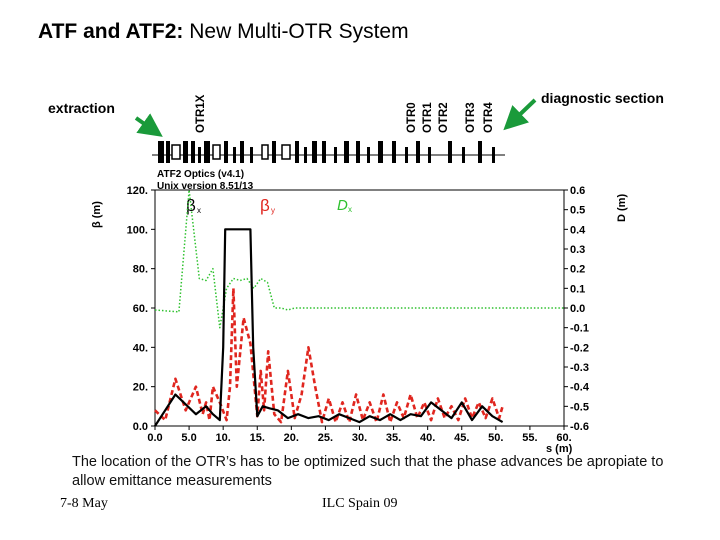 The image size is (720, 540). I want to click on beamline-lattice, so click(328, 152).